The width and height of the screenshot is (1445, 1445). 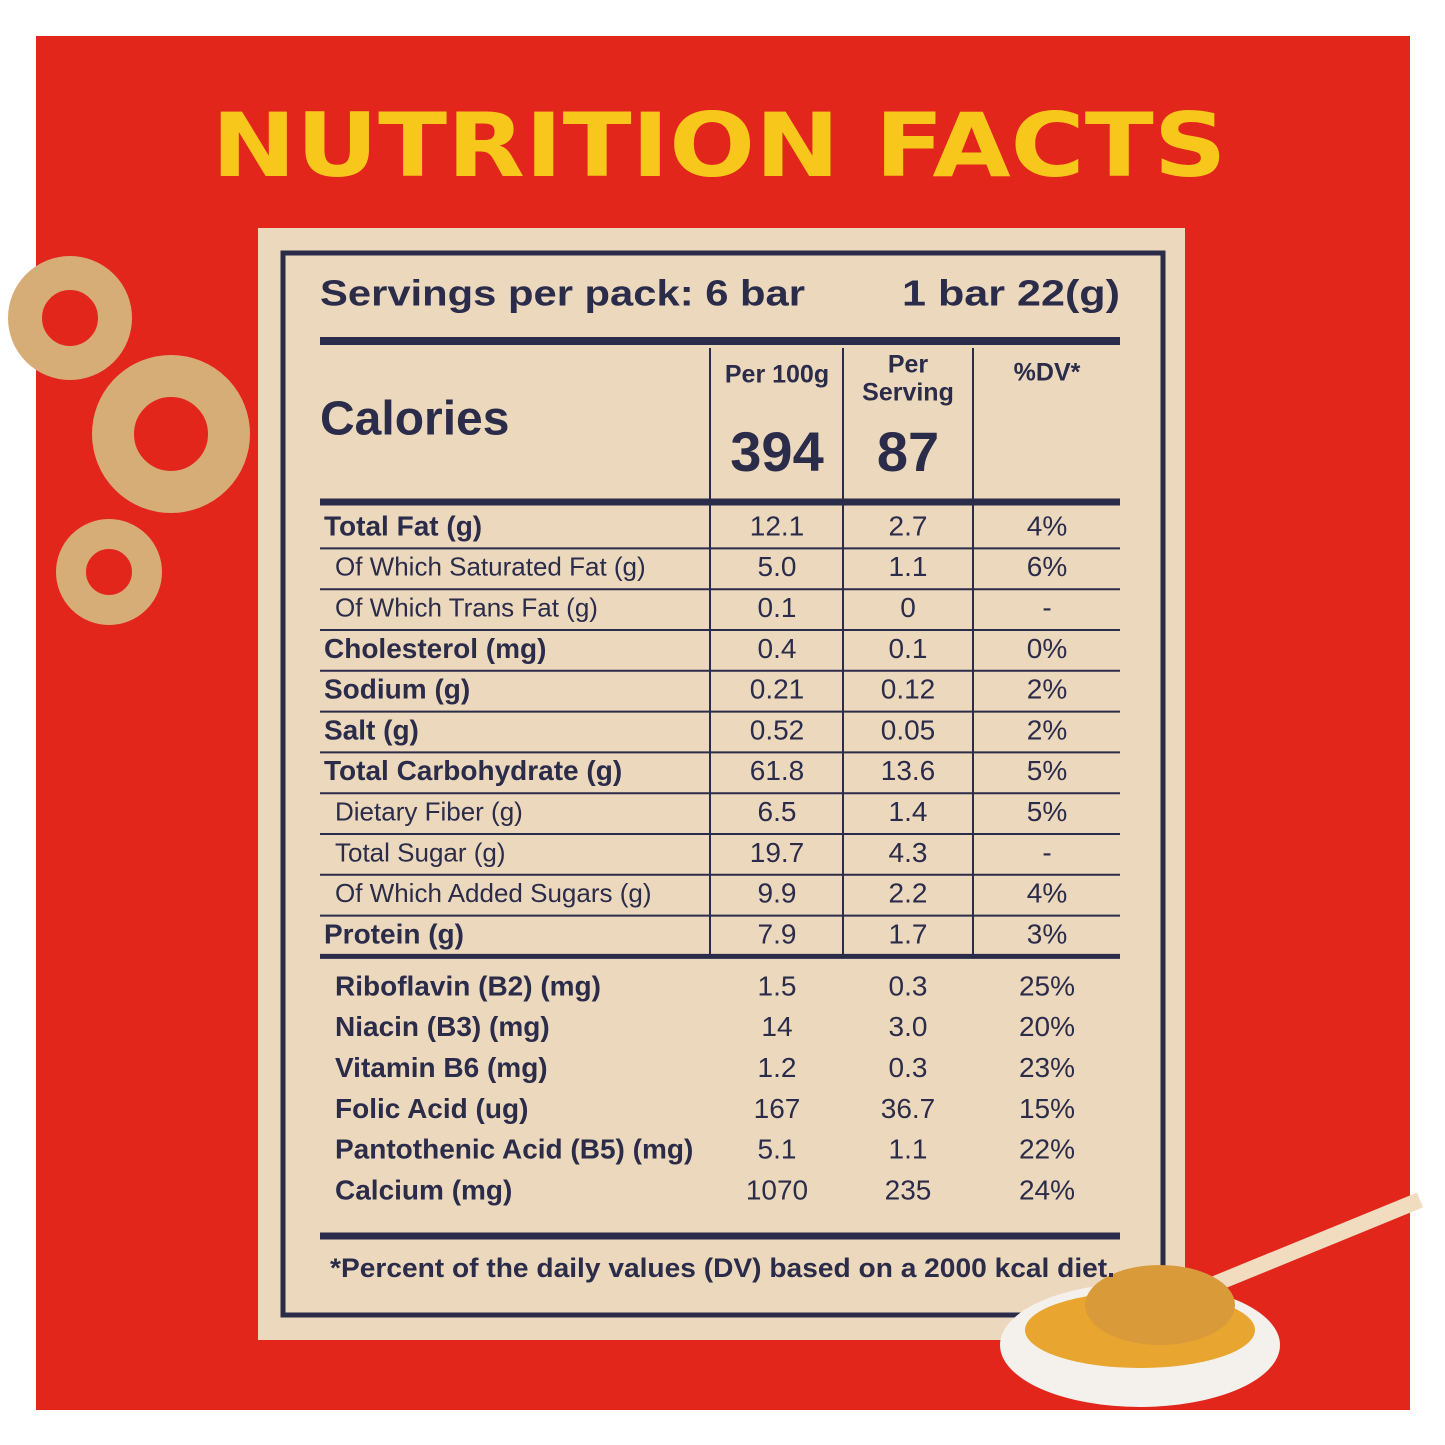 I want to click on honey-decoration, so click(x=1212, y=1299).